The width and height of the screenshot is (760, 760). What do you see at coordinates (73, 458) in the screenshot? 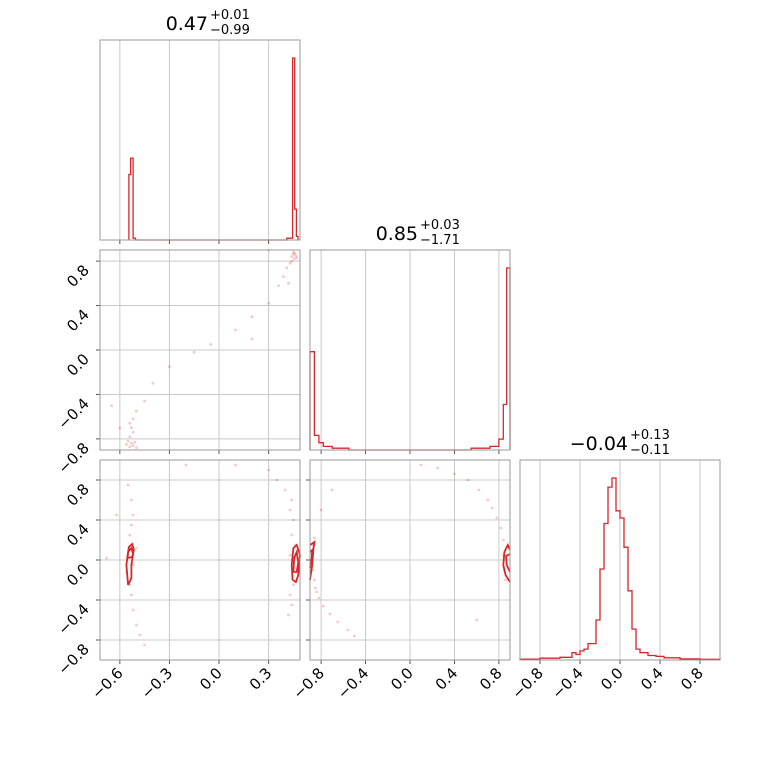
I see `ytick-label-p1-0: −0.8` at bounding box center [73, 458].